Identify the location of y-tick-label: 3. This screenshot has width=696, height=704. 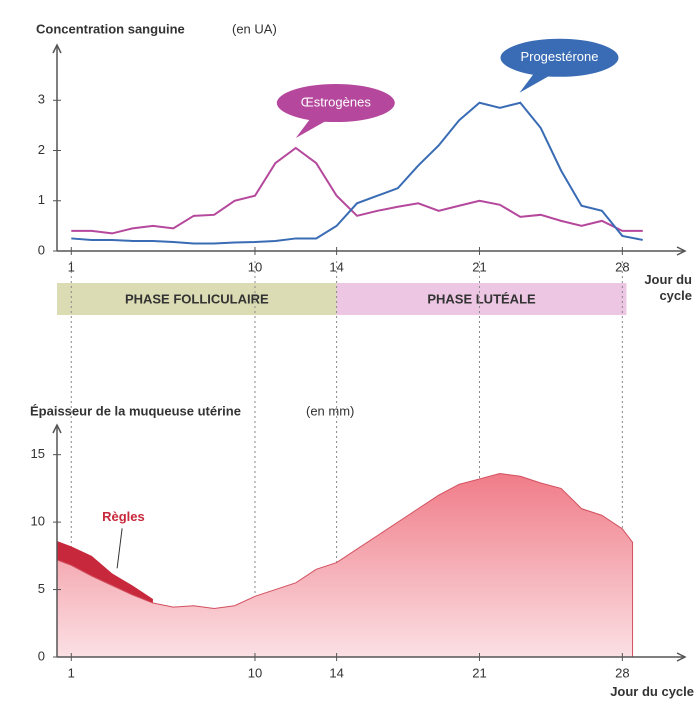
(41, 99).